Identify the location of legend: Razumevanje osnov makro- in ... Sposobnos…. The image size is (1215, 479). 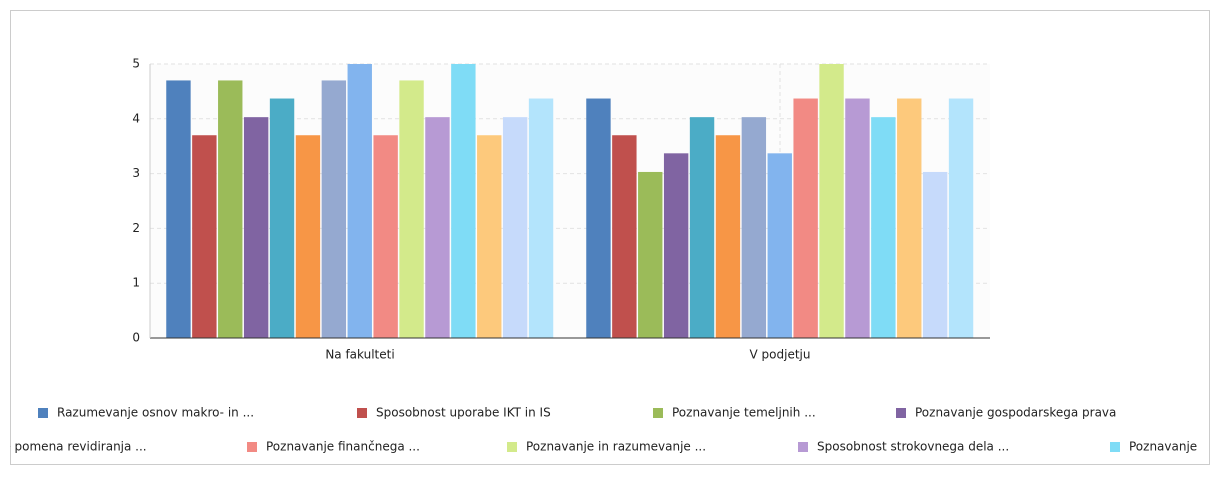
(598, 430).